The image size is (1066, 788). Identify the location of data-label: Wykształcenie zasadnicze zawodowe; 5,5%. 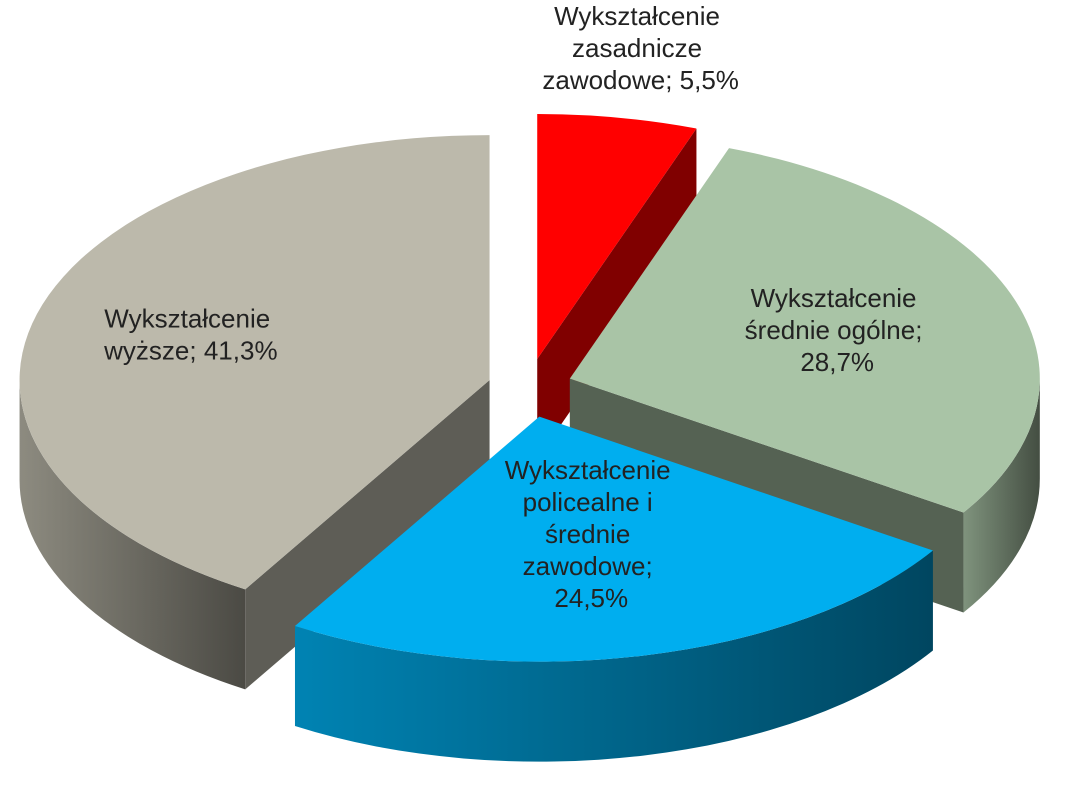
(640, 48).